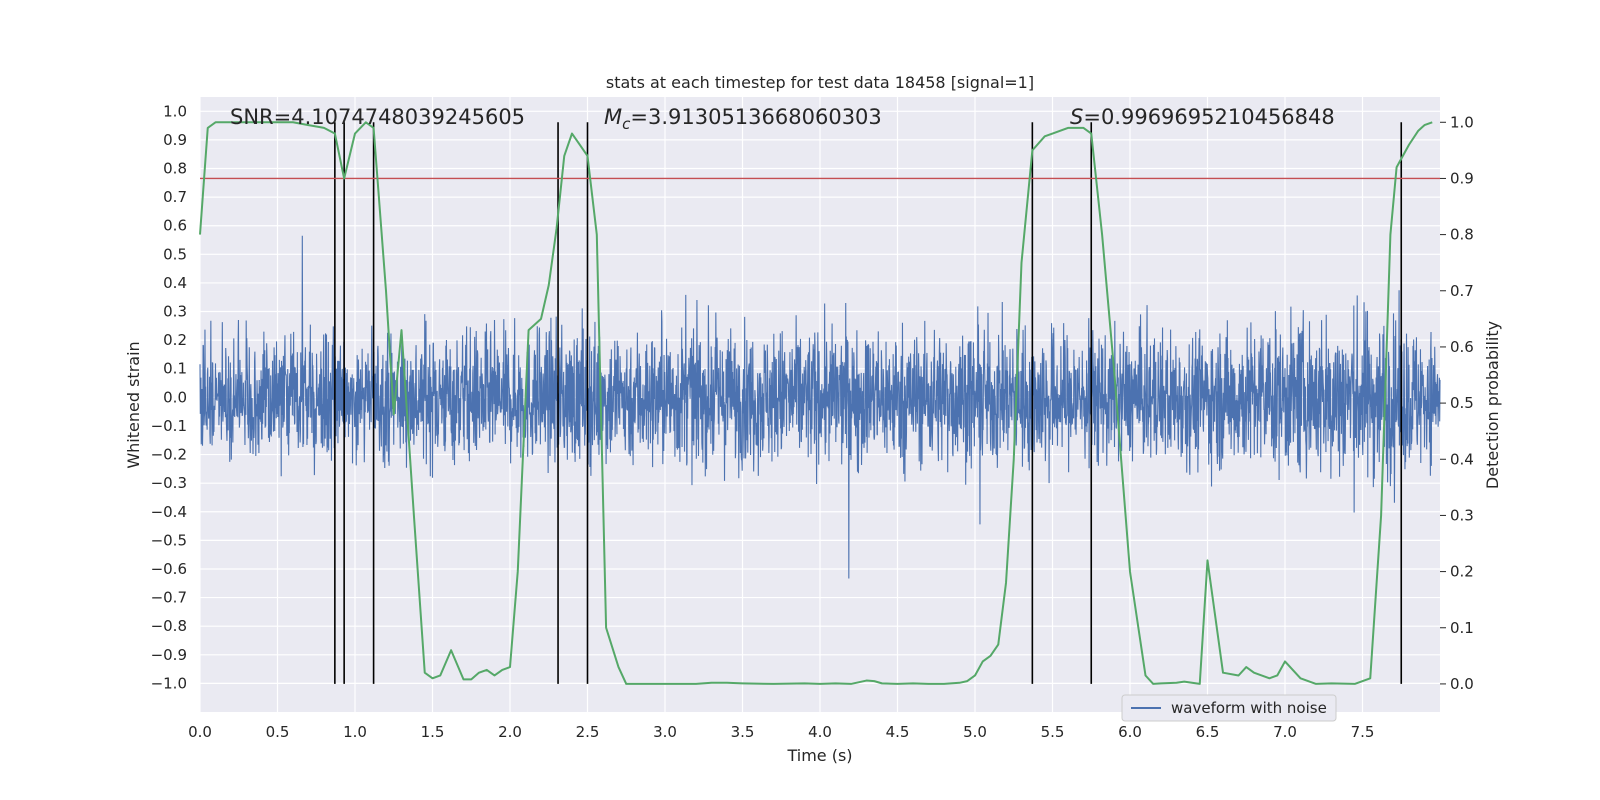 Image resolution: width=1600 pixels, height=800 pixels. Describe the element at coordinates (175, 111) in the screenshot. I see `y-tick-label: 1.0` at that location.